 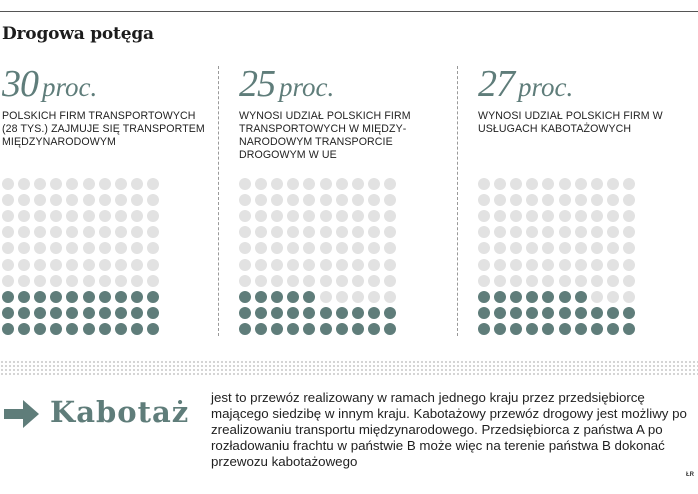 I want to click on stat-value: 27 proc., so click(x=525, y=84).